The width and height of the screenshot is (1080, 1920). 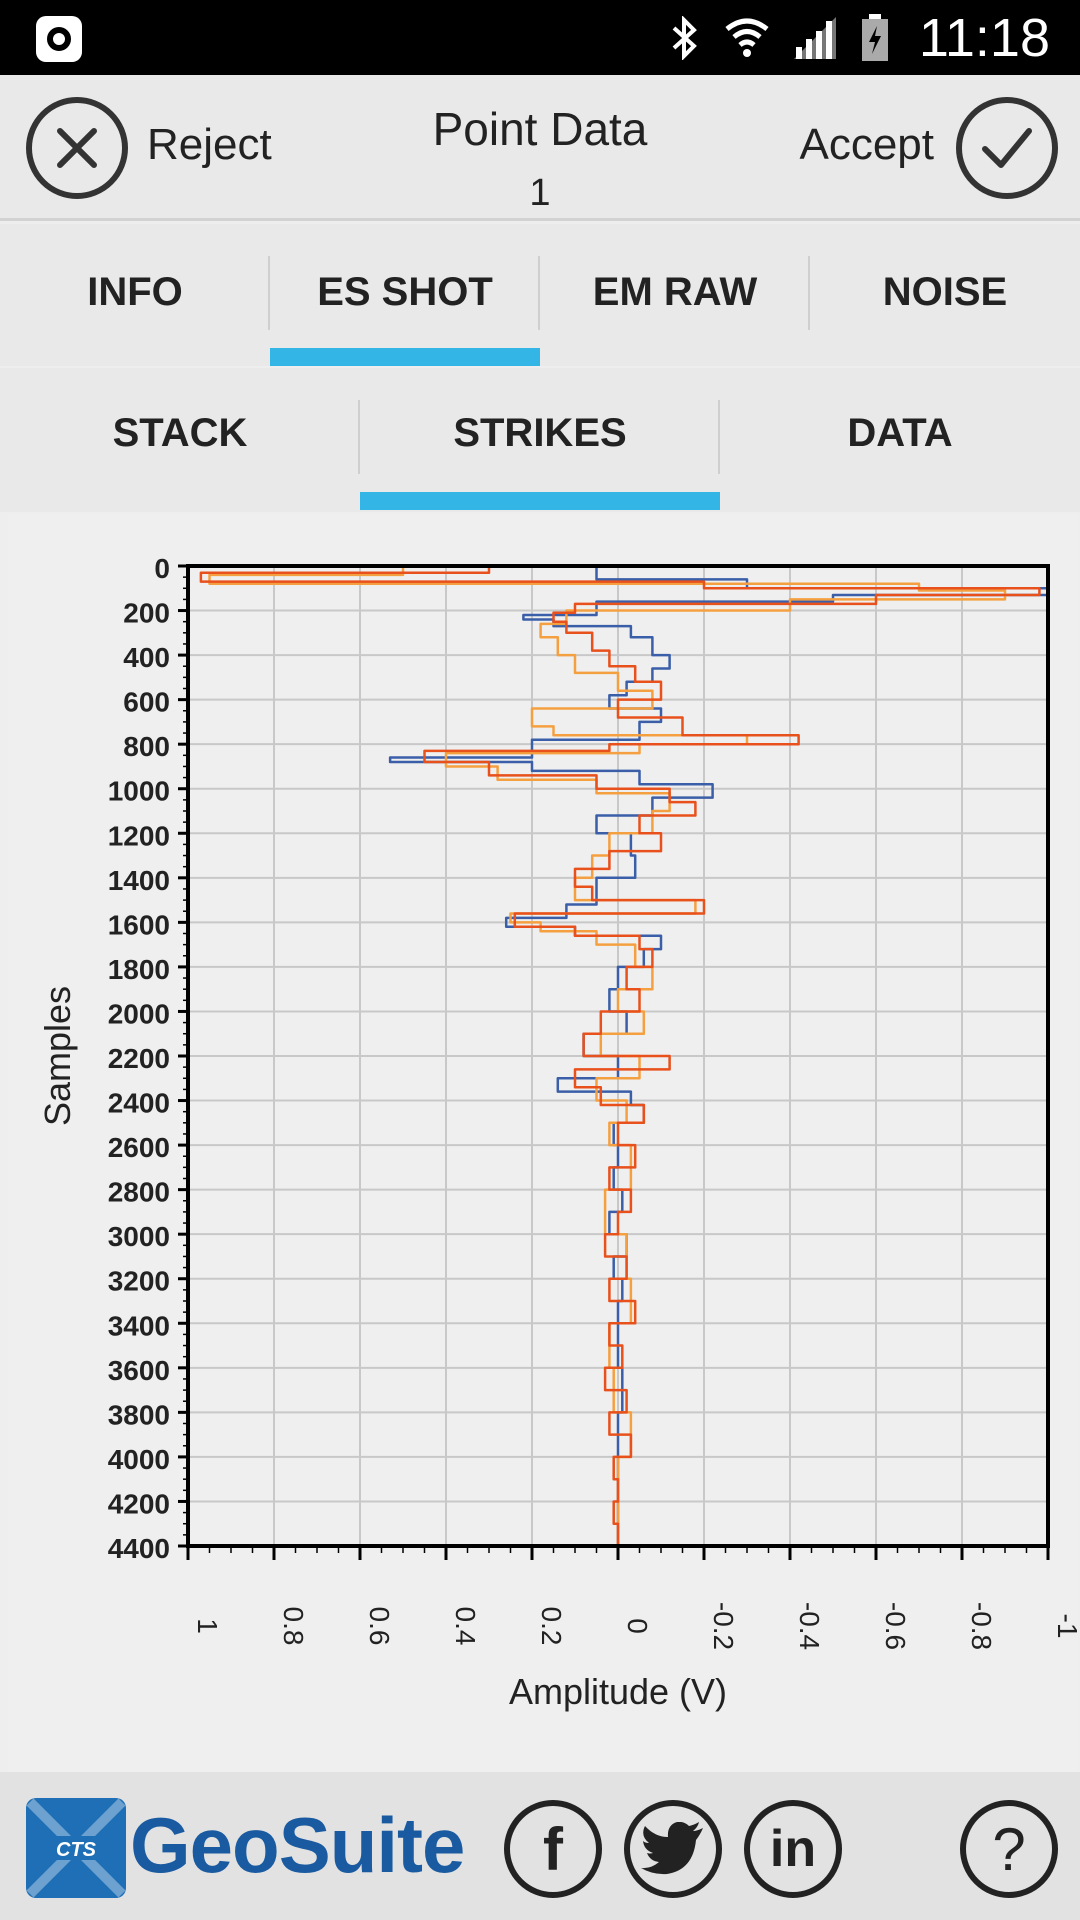 What do you see at coordinates (139, 1325) in the screenshot?
I see `y-tick-label: 3400` at bounding box center [139, 1325].